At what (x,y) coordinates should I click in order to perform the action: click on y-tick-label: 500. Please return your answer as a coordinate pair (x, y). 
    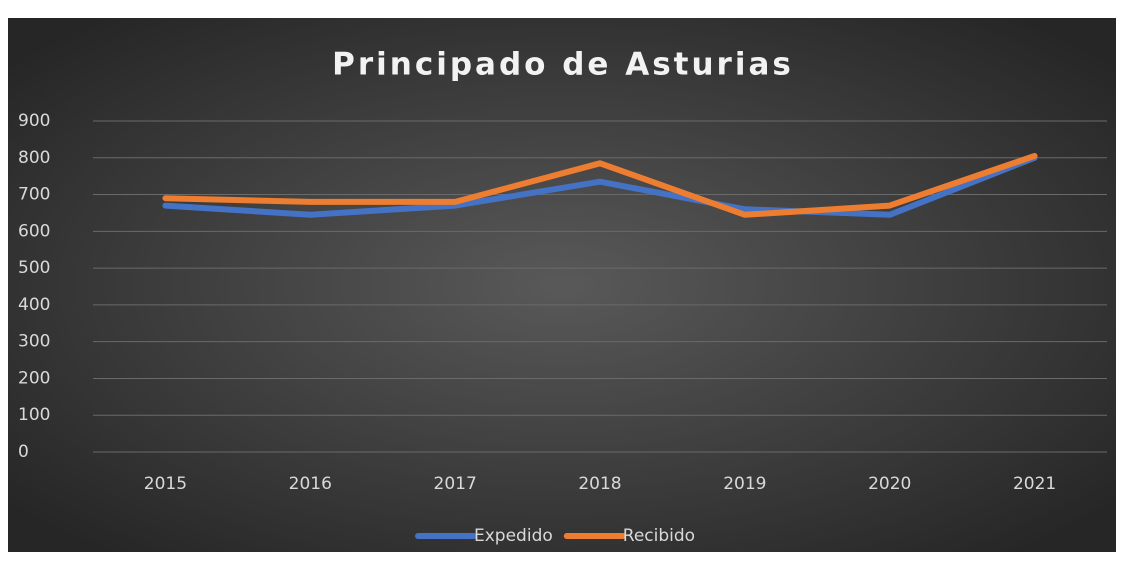
    Looking at the image, I should click on (34, 268).